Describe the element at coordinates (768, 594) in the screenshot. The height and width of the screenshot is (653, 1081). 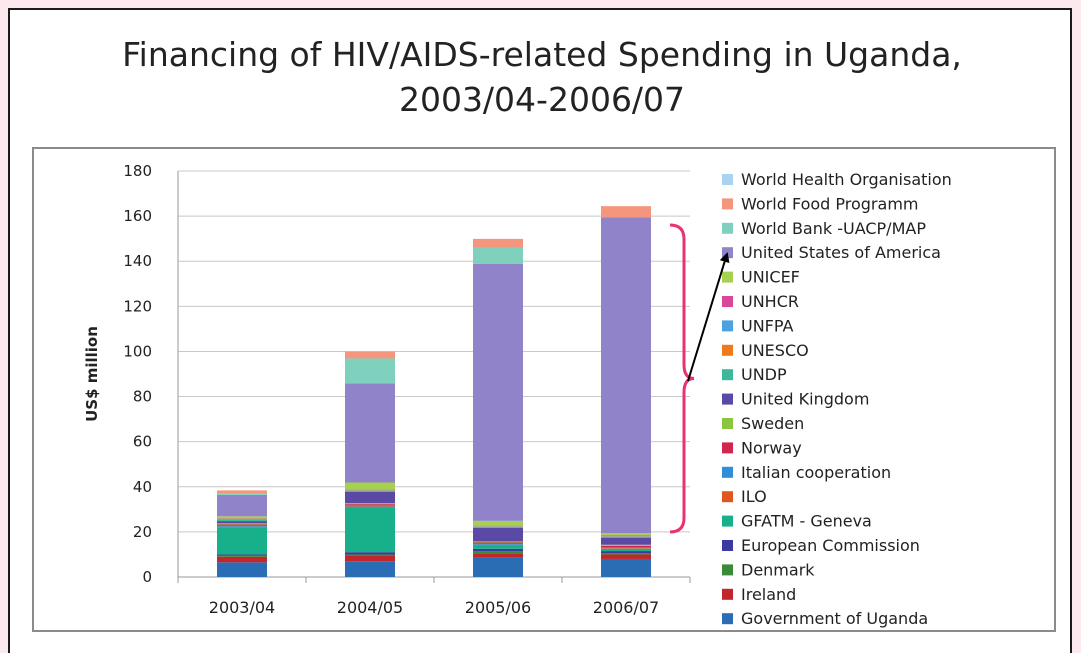
I see `legend-label: Ireland` at that location.